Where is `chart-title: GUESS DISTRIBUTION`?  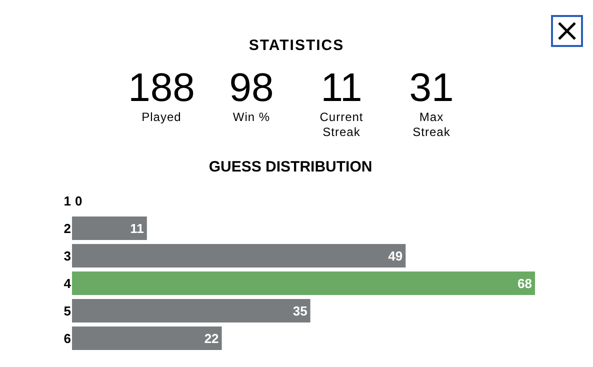 chart-title: GUESS DISTRIBUTION is located at coordinates (290, 167).